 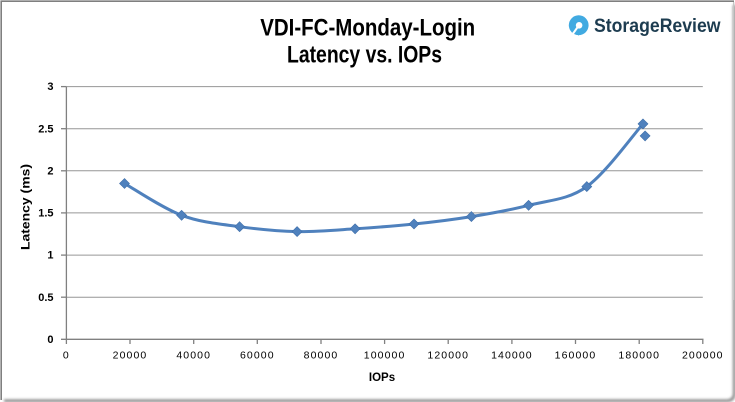 I want to click on svg-text: StorageReview, so click(x=657, y=26).